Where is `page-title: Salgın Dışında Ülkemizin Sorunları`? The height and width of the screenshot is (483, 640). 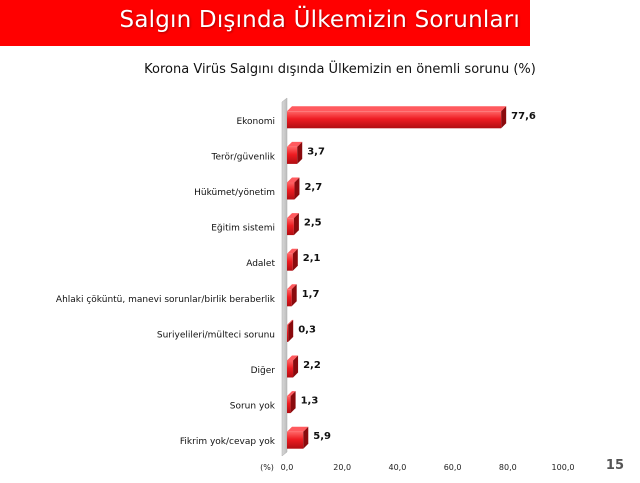
page-title: Salgın Dışında Ülkemizin Sorunları is located at coordinates (319, 20).